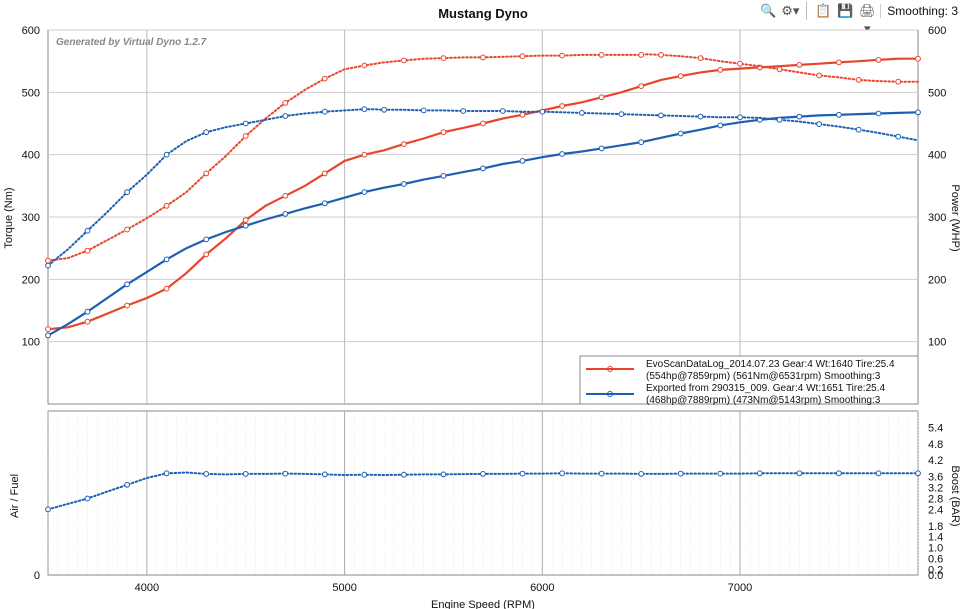 The image size is (960, 609). I want to click on bottom-y-tick-right: 1.8, so click(935, 527).